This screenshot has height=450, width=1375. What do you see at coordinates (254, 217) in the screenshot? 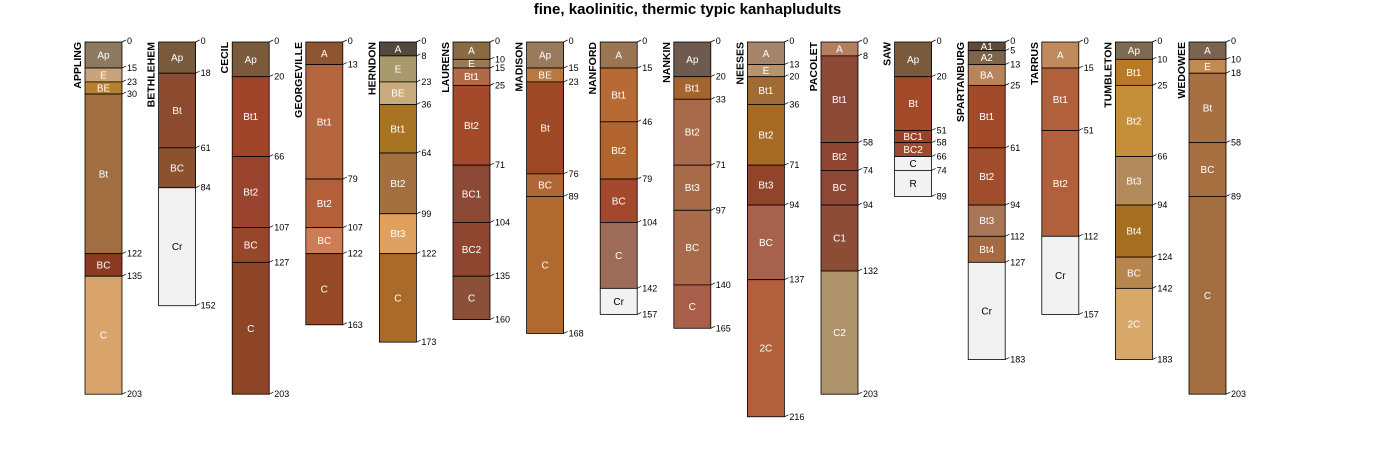
I see `soil-profile: CECIL Ap Bt1 Bt2 BC C 0 20 66 107 127 203` at bounding box center [254, 217].